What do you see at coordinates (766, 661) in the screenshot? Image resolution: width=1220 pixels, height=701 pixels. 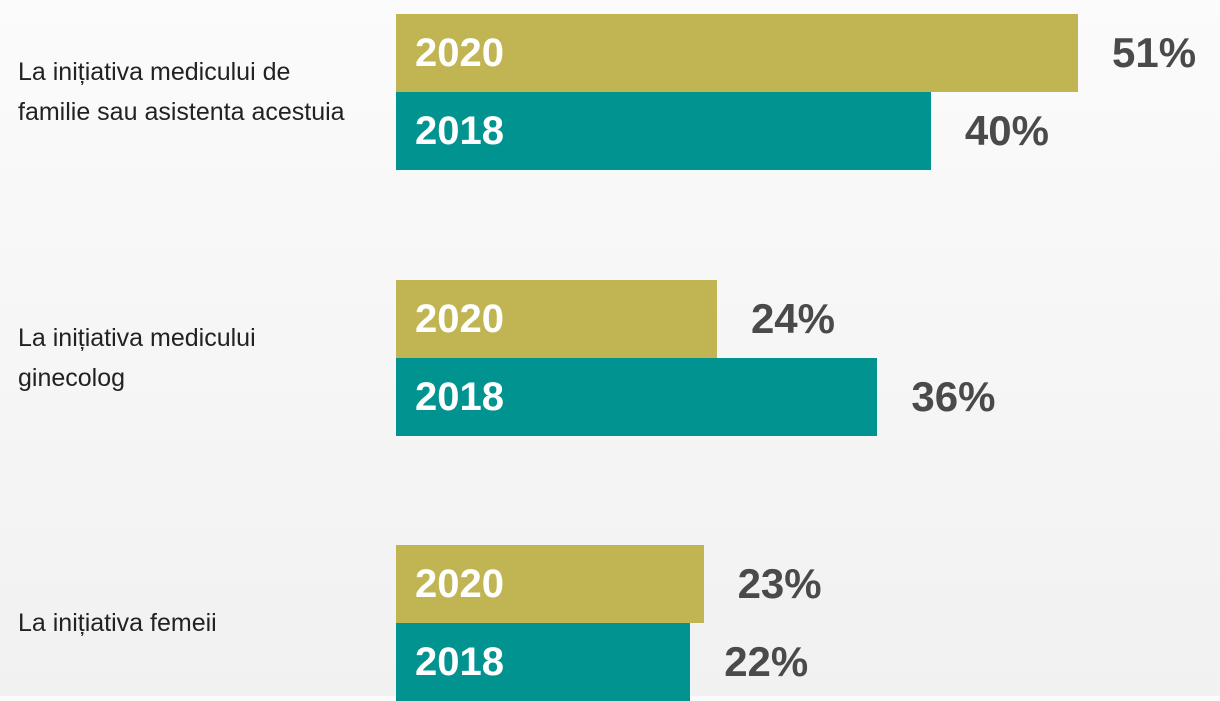 I see `value-label: 22%` at bounding box center [766, 661].